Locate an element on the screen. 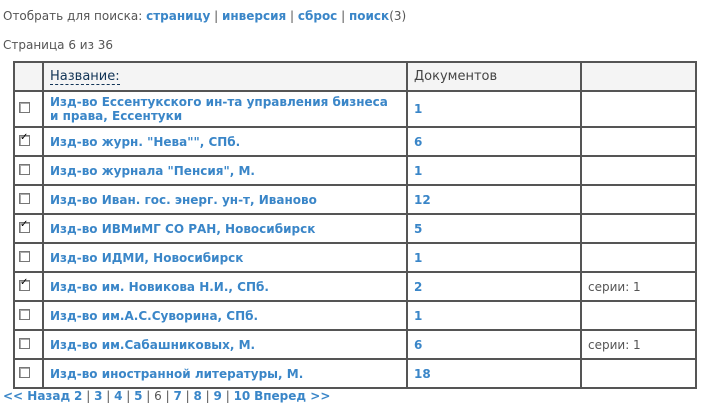 Image resolution: width=710 pixels, height=414 pixels. name-cell: Изд-во Иван. гос. энерг. ун-т, Иваново is located at coordinates (225, 199).